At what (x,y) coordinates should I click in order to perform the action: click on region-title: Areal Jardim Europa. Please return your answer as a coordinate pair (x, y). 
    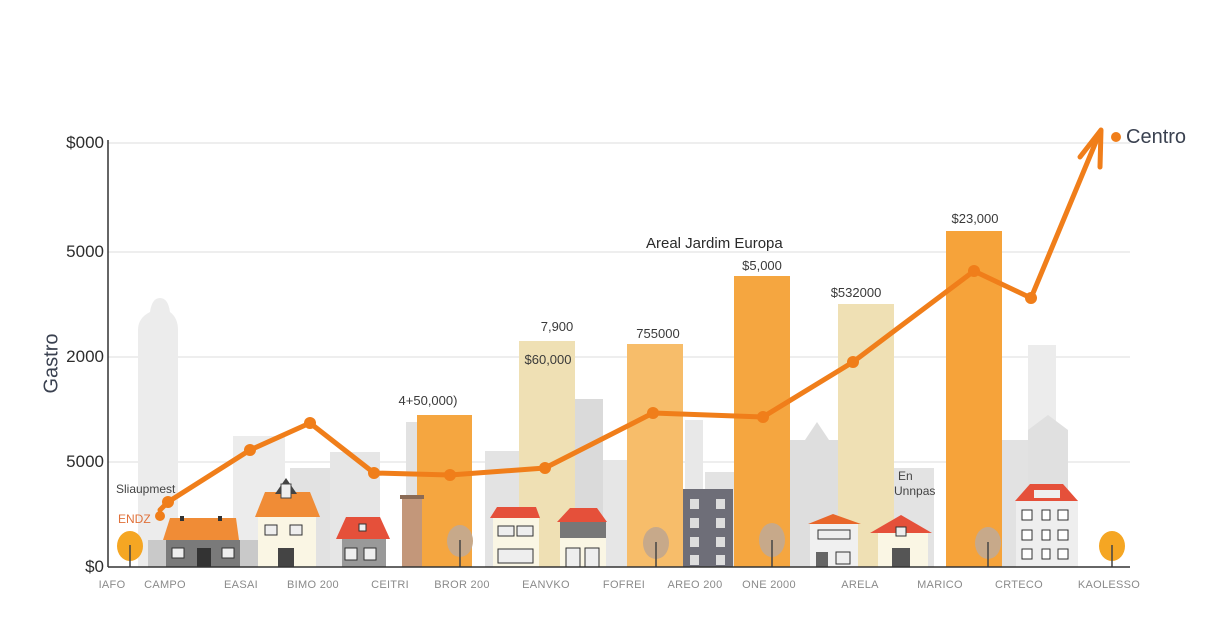
    Looking at the image, I should click on (714, 243).